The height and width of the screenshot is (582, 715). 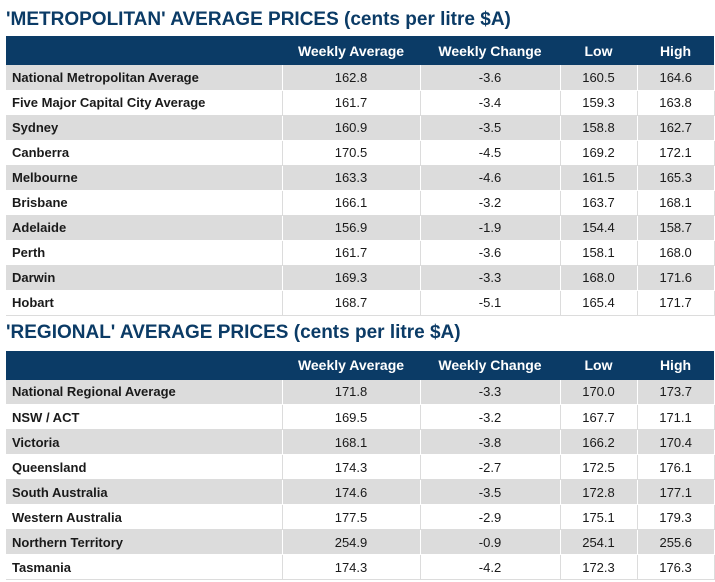 What do you see at coordinates (490, 50) in the screenshot?
I see `header-weekly-change: Weekly Change` at bounding box center [490, 50].